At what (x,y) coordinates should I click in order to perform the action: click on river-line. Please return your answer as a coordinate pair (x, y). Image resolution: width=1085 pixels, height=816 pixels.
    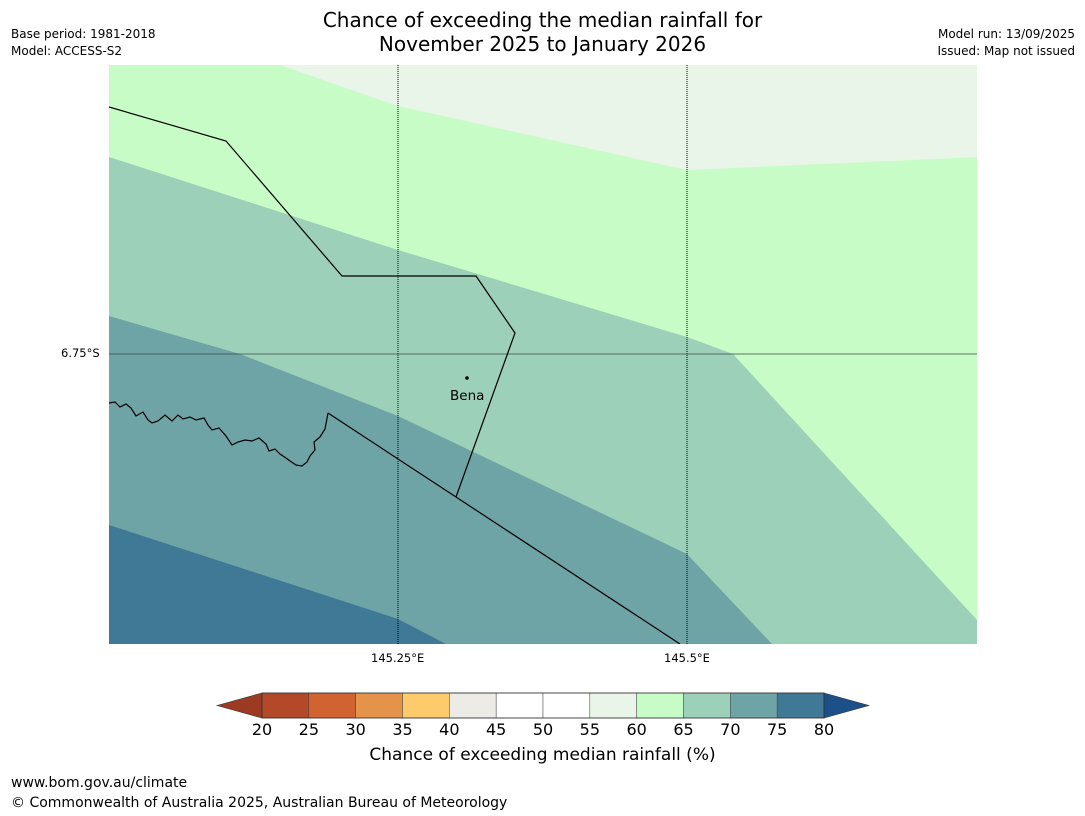
    Looking at the image, I should click on (219, 434).